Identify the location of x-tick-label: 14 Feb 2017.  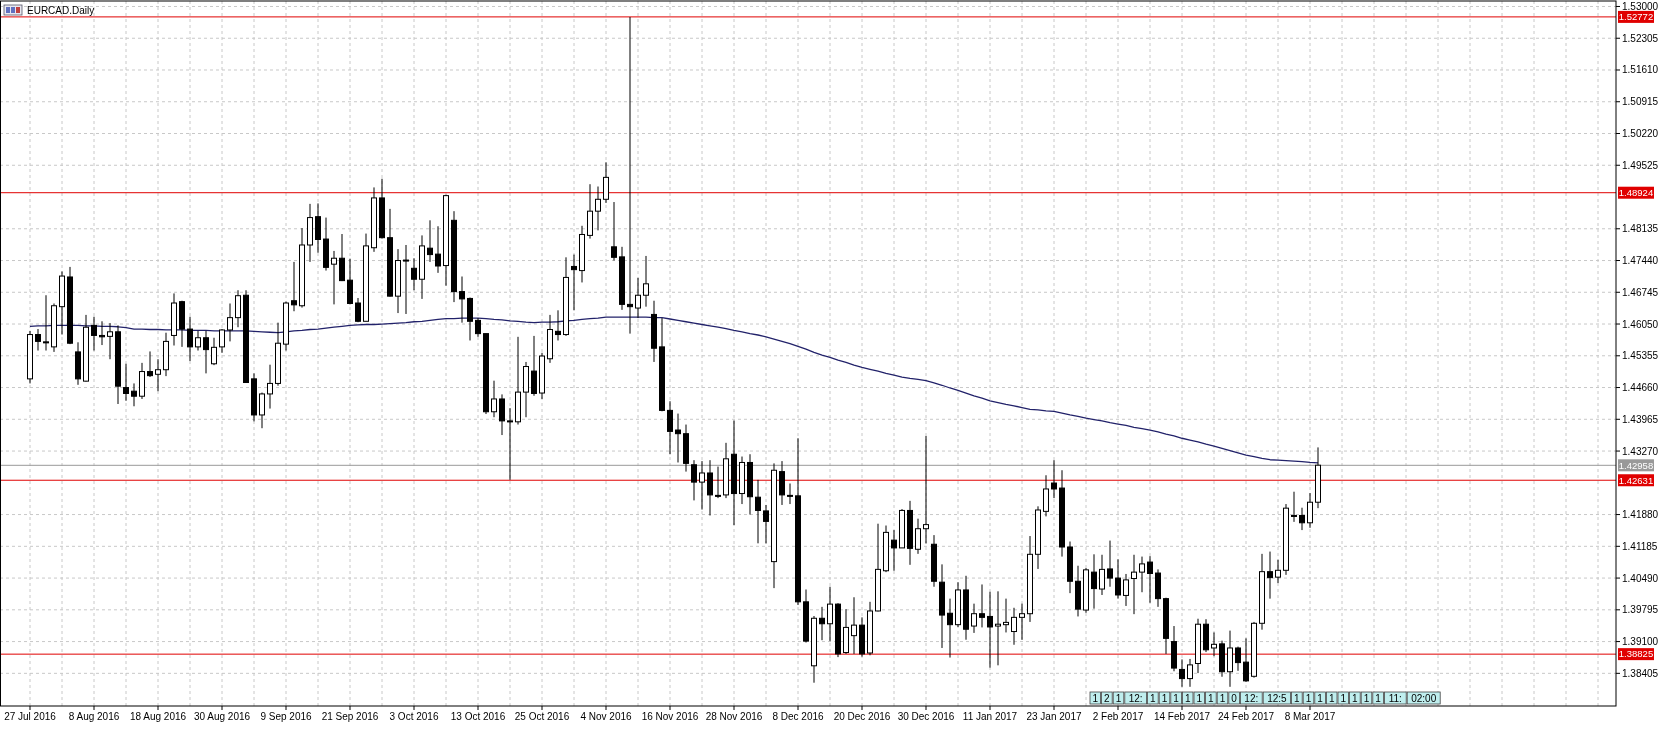
(1182, 716).